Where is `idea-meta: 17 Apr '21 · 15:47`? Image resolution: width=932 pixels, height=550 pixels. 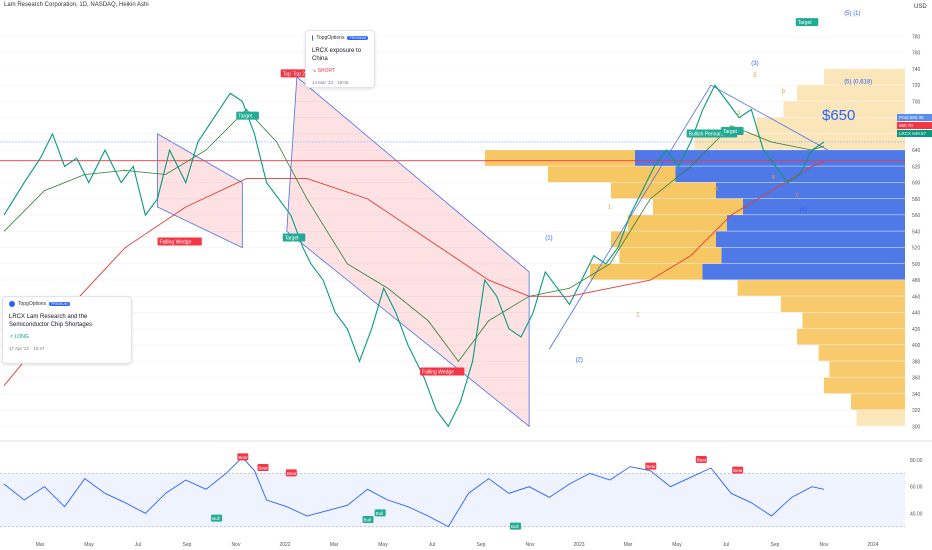 idea-meta: 17 Apr '21 · 15:47 is located at coordinates (27, 348).